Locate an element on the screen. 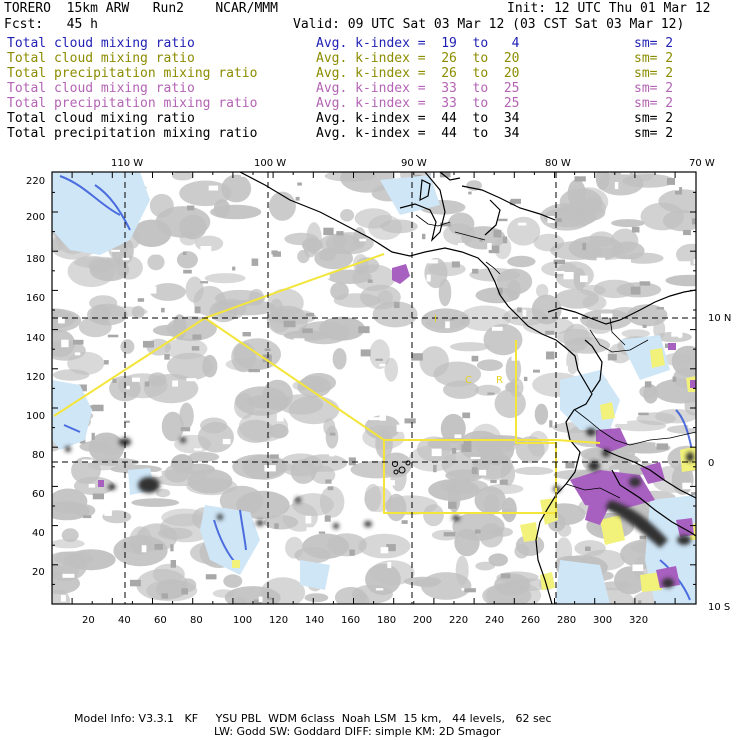 This screenshot has height=740, width=740. legend-field: Total cloud mixing ratio is located at coordinates (101, 58).